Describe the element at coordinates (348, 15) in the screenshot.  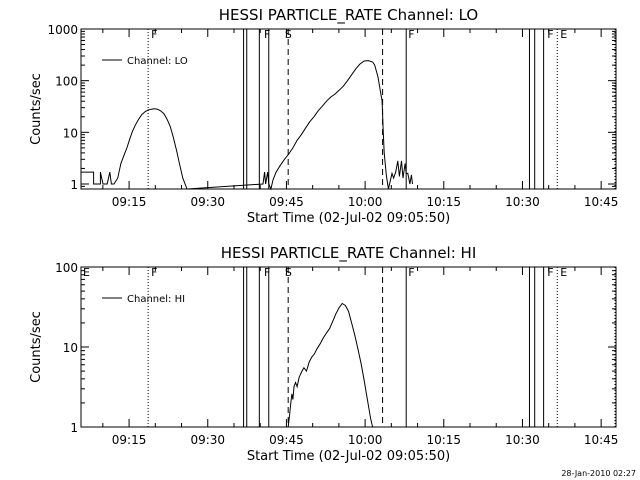
I see `chart-title: HESSI PARTICLE_RATE Channel: LO` at that location.